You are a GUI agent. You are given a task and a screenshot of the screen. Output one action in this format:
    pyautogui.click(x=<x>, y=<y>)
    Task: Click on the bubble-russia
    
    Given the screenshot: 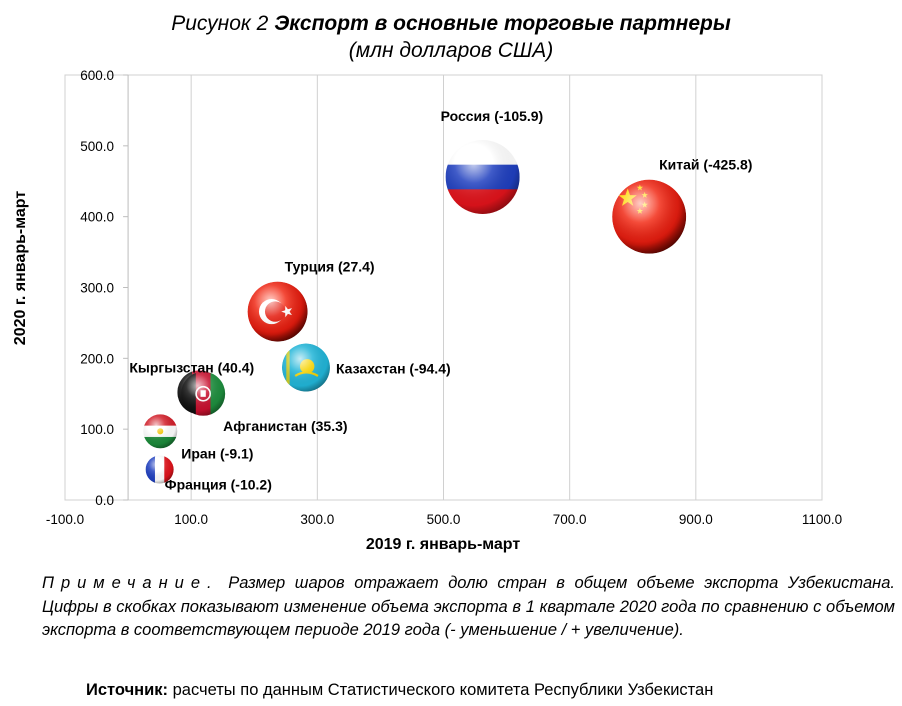 What is the action you would take?
    pyautogui.click(x=482, y=177)
    